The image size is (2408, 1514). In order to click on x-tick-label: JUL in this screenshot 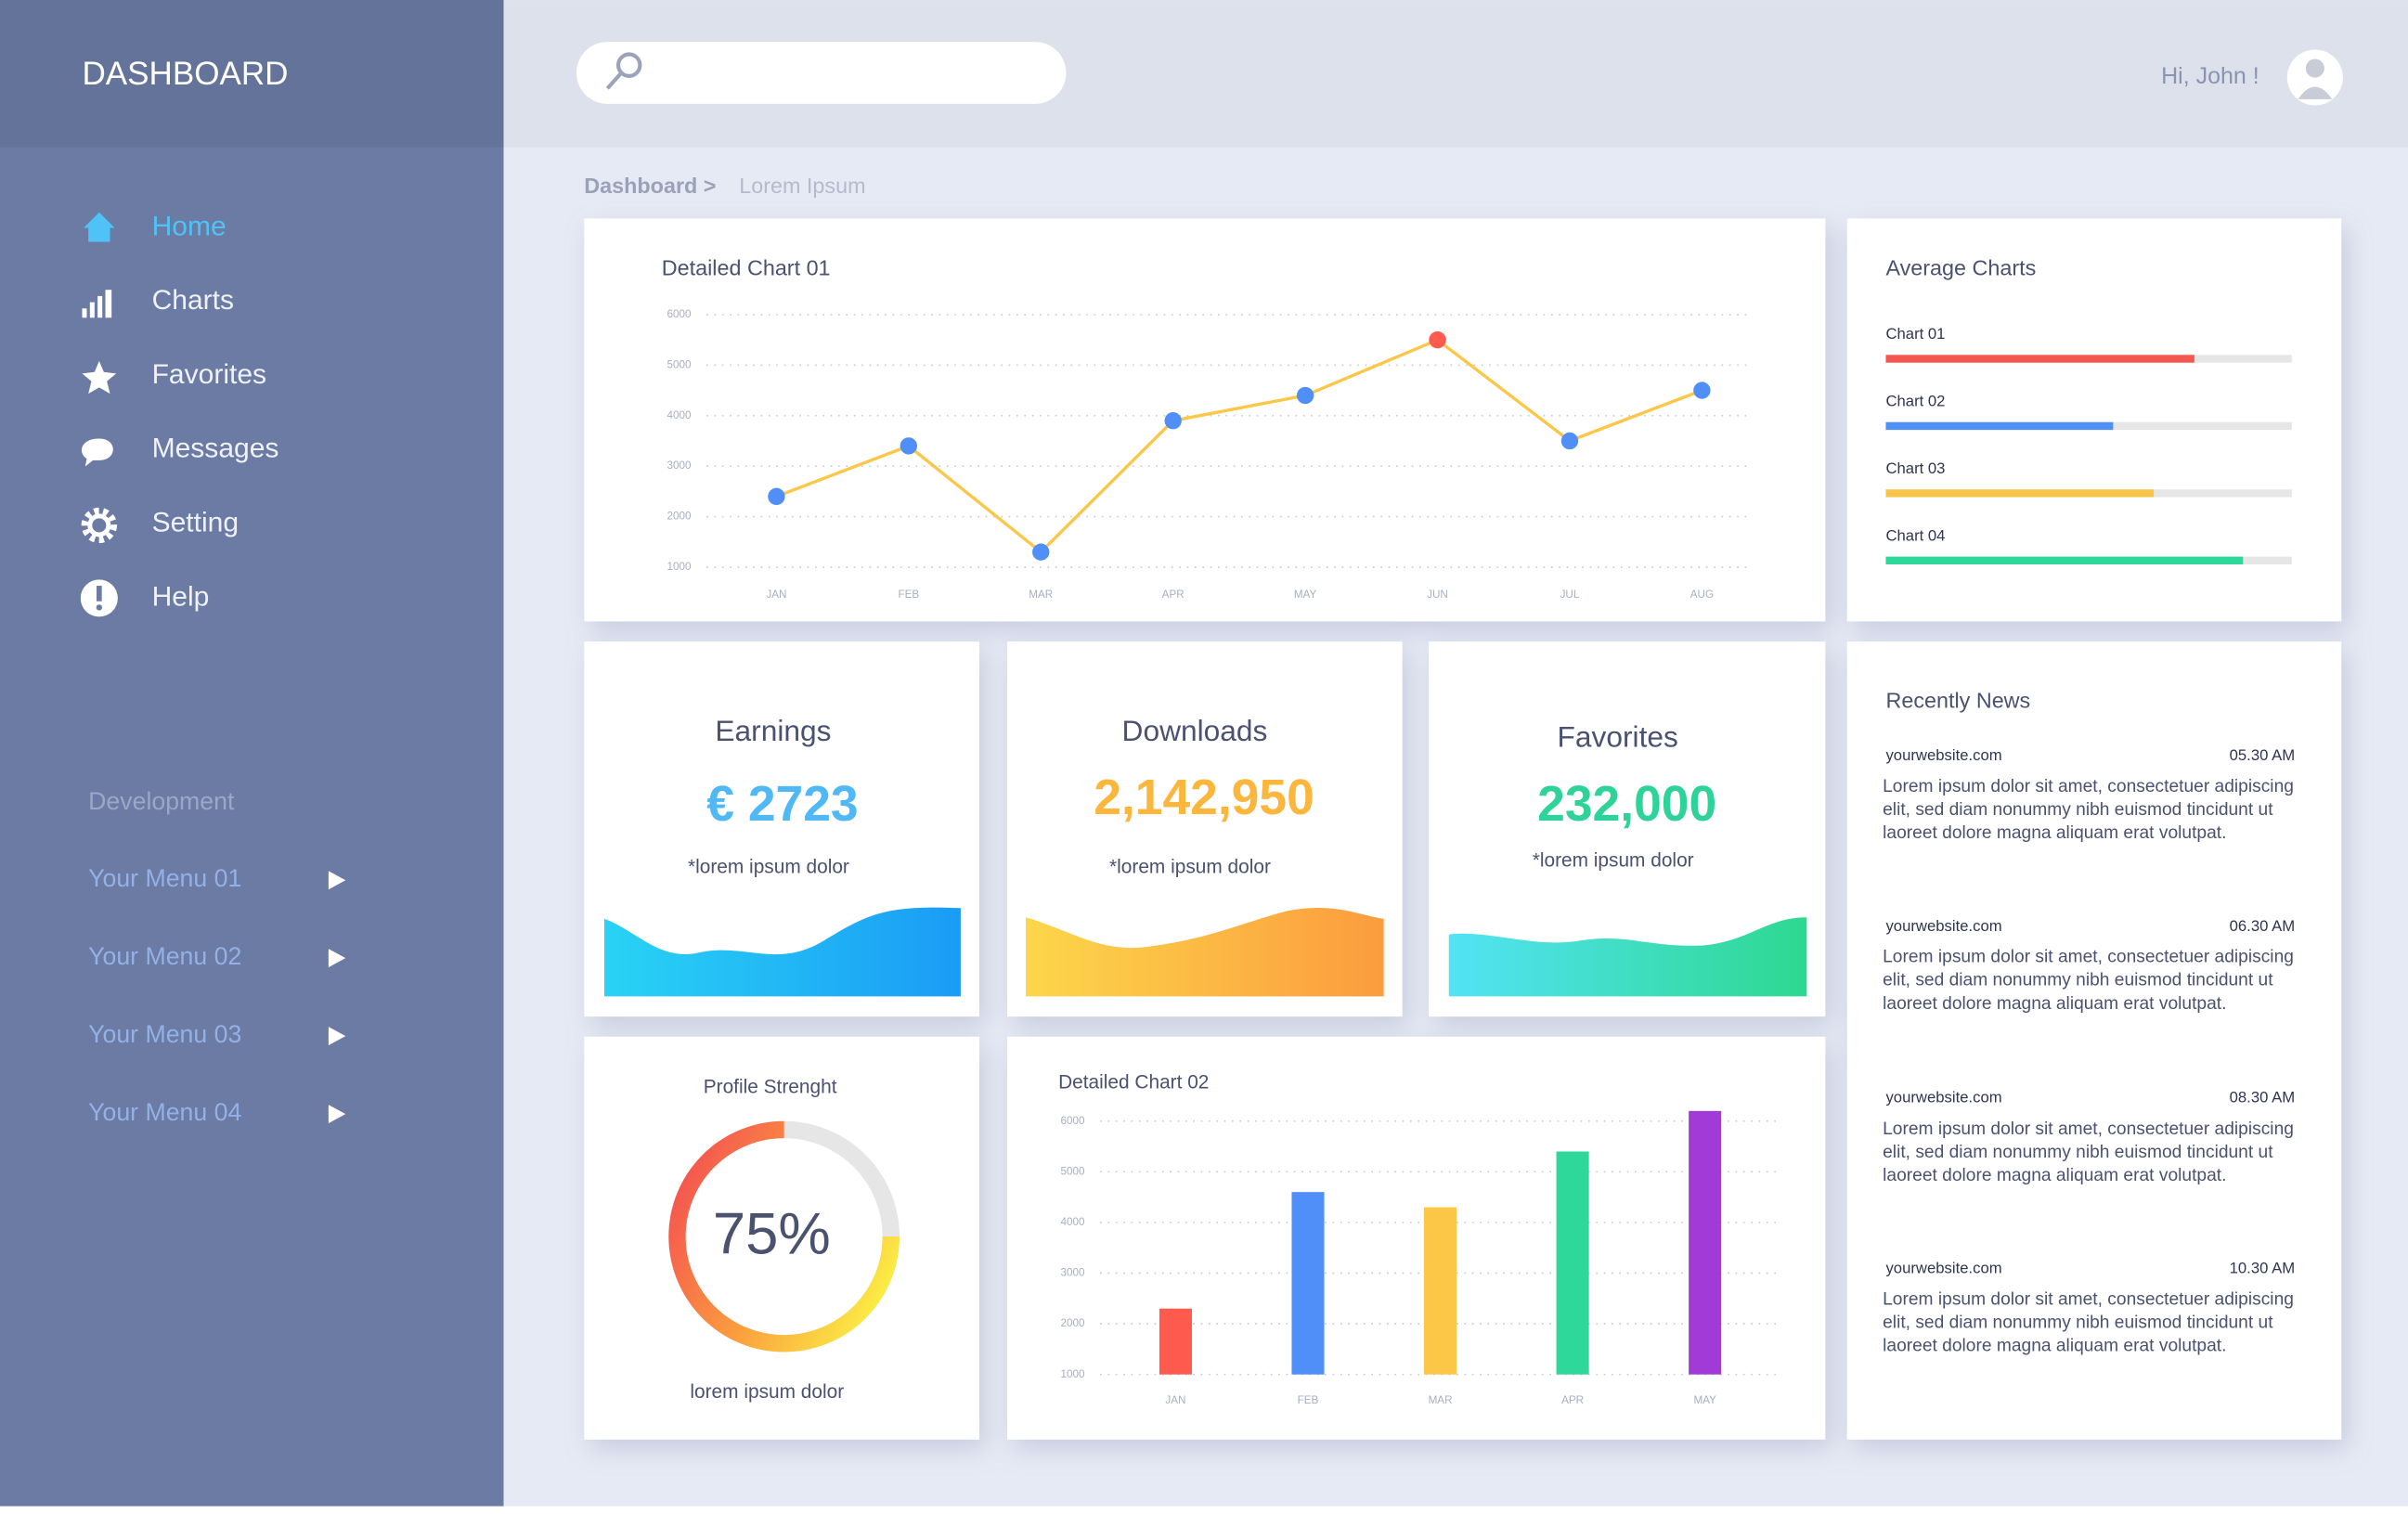, I will do `click(1570, 595)`.